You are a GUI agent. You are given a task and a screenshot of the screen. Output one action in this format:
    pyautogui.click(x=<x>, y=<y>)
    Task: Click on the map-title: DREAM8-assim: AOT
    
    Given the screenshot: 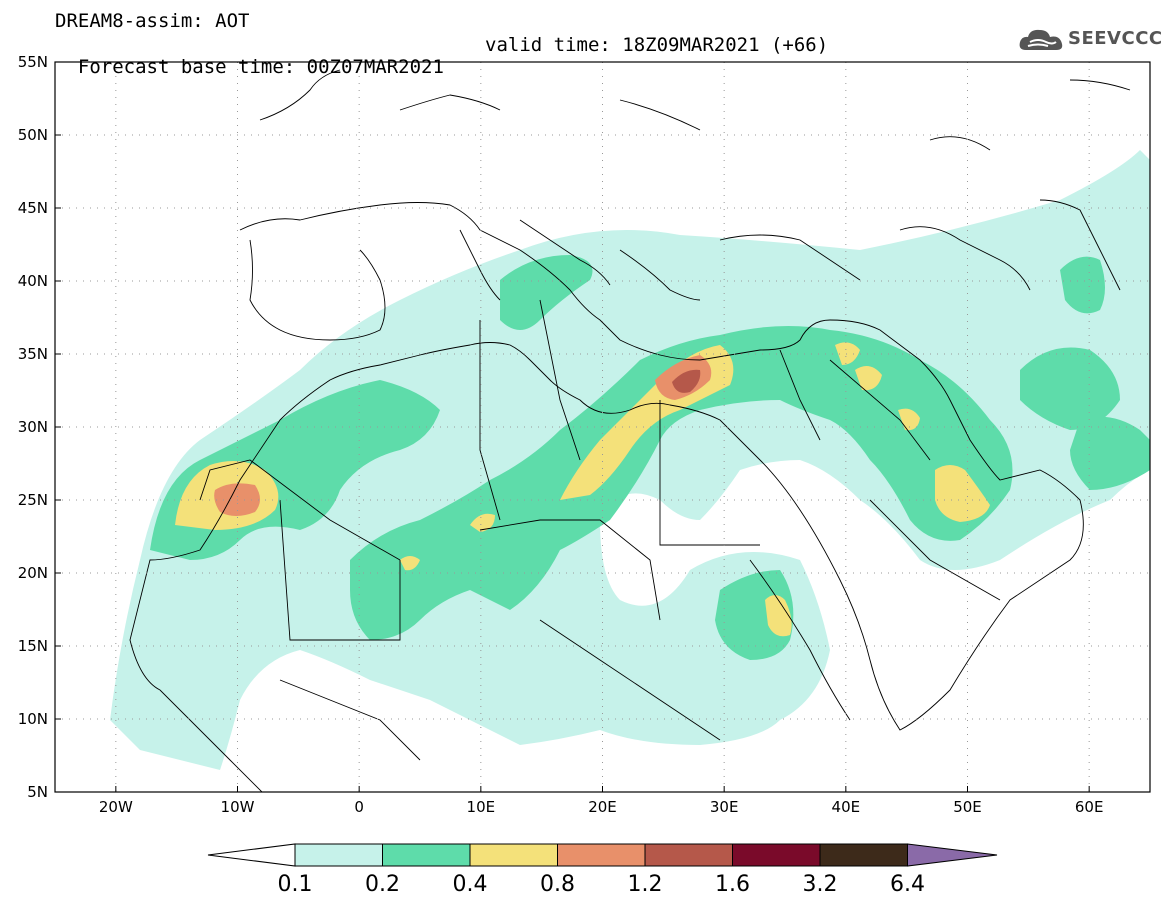 What is the action you would take?
    pyautogui.click(x=152, y=21)
    